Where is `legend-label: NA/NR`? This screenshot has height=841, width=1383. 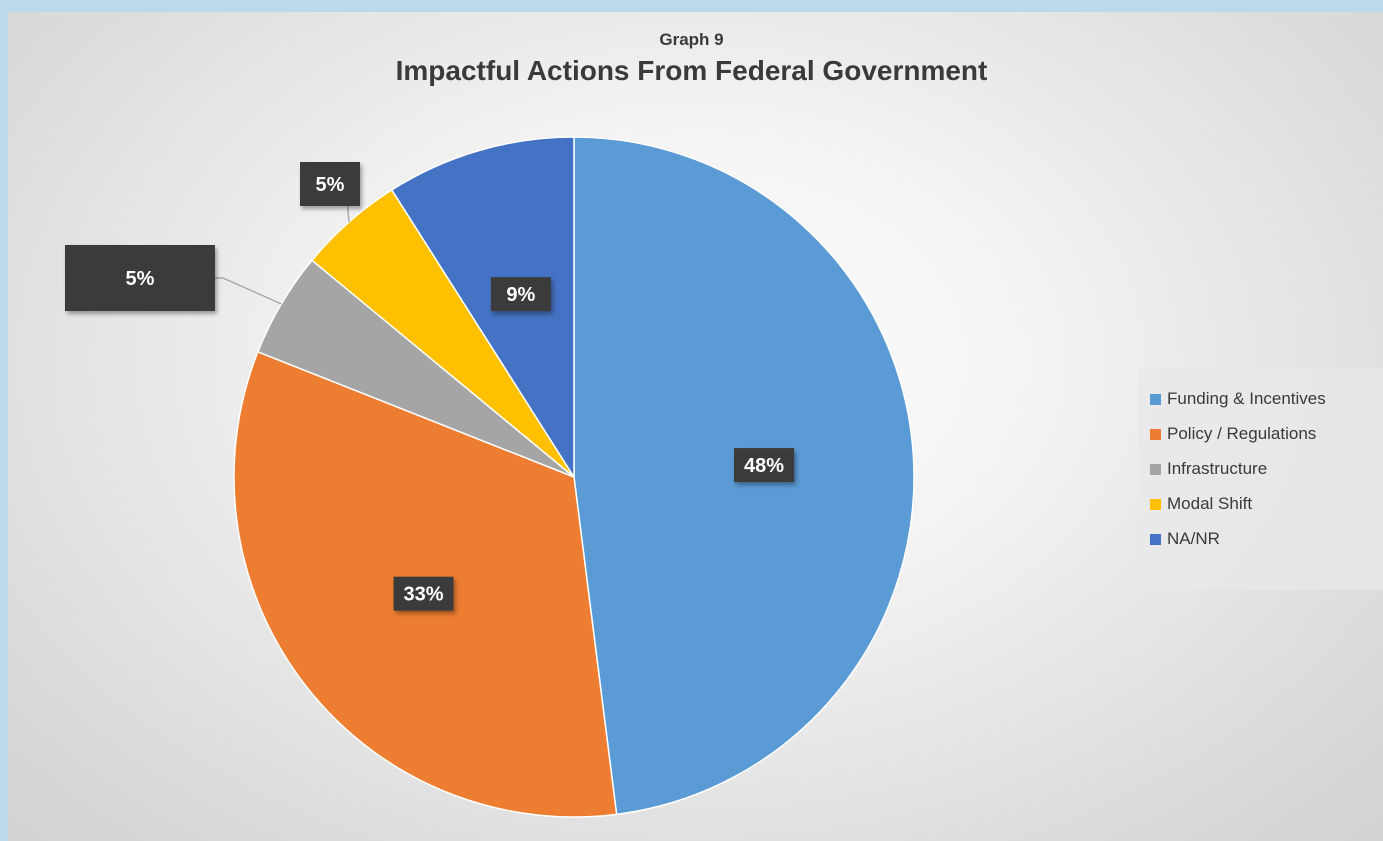
legend-label: NA/NR is located at coordinates (1193, 538).